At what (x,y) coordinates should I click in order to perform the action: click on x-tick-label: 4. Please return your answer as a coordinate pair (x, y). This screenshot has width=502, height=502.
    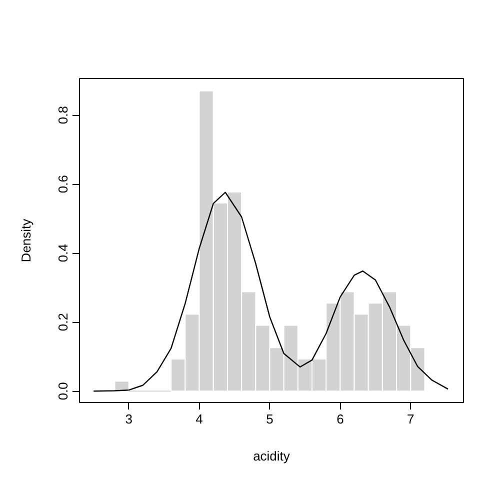
    Looking at the image, I should click on (199, 419).